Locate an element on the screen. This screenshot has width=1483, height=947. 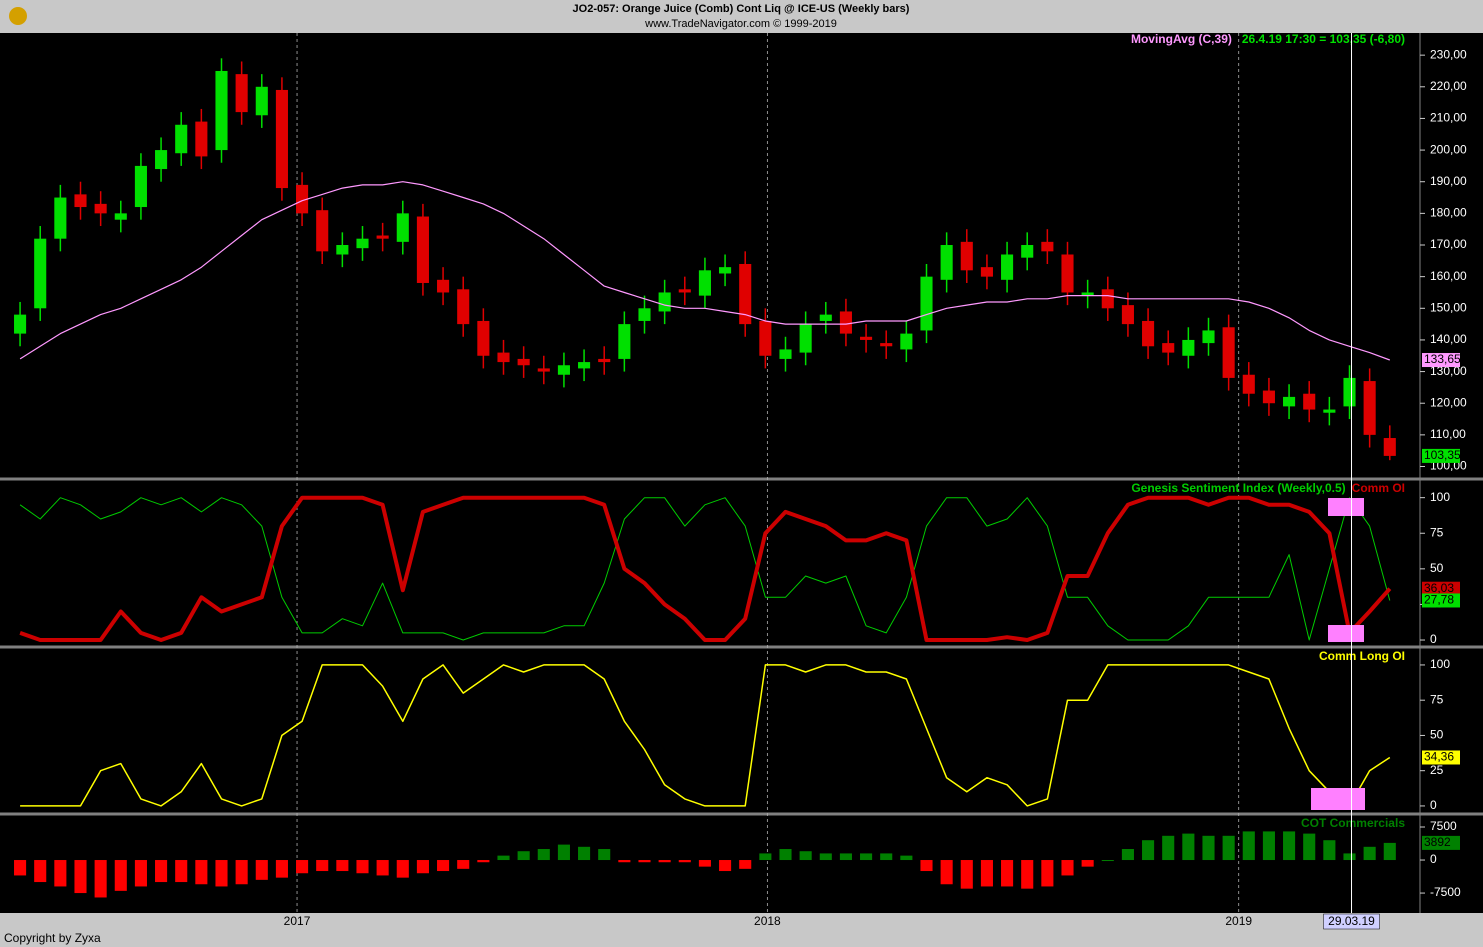
last-value-label: 34,36 is located at coordinates (1439, 757).